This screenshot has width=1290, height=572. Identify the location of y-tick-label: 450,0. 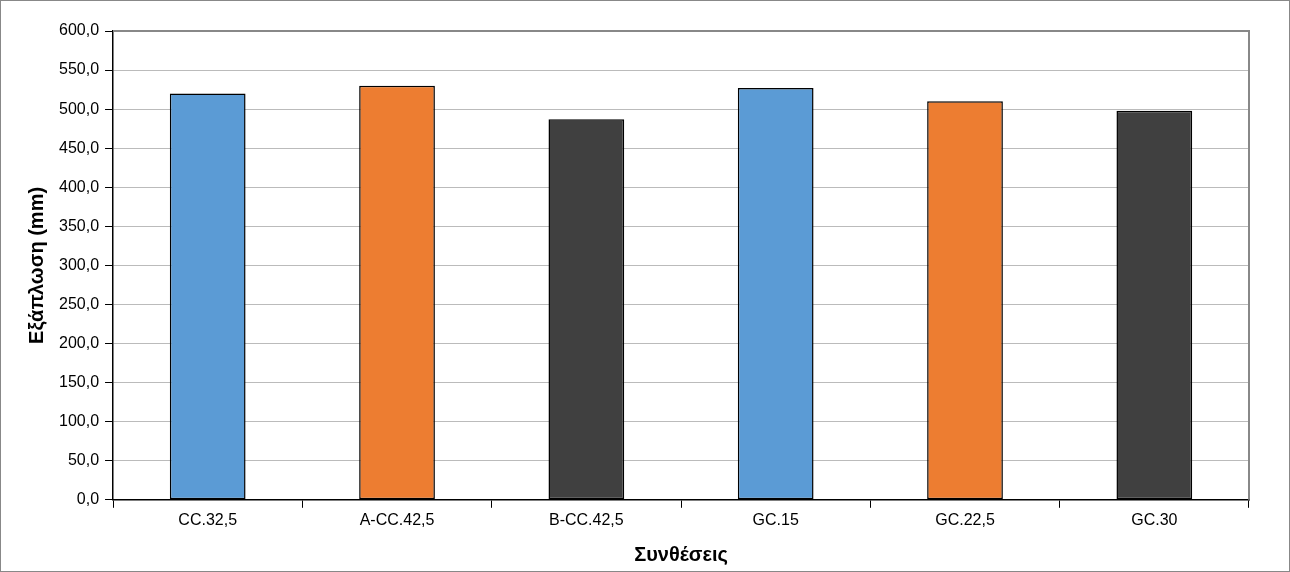
(79, 147).